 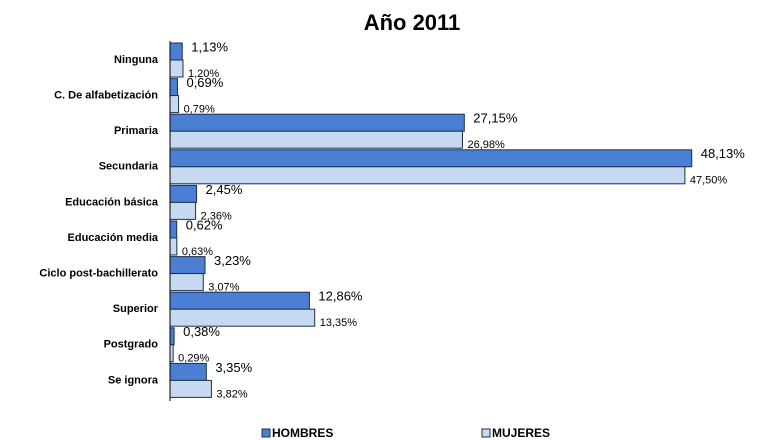 I want to click on data-label: 13,35%, so click(x=339, y=323).